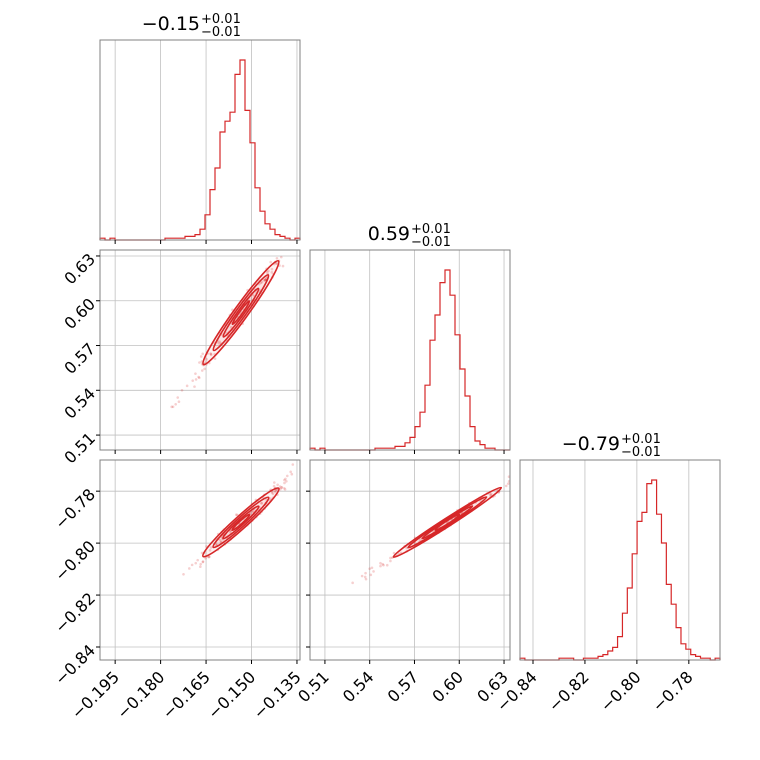 The height and width of the screenshot is (760, 760). I want to click on histogram-panel-param-3: −0.84 −0.82 −0.80 −0.78, so click(607, 587).